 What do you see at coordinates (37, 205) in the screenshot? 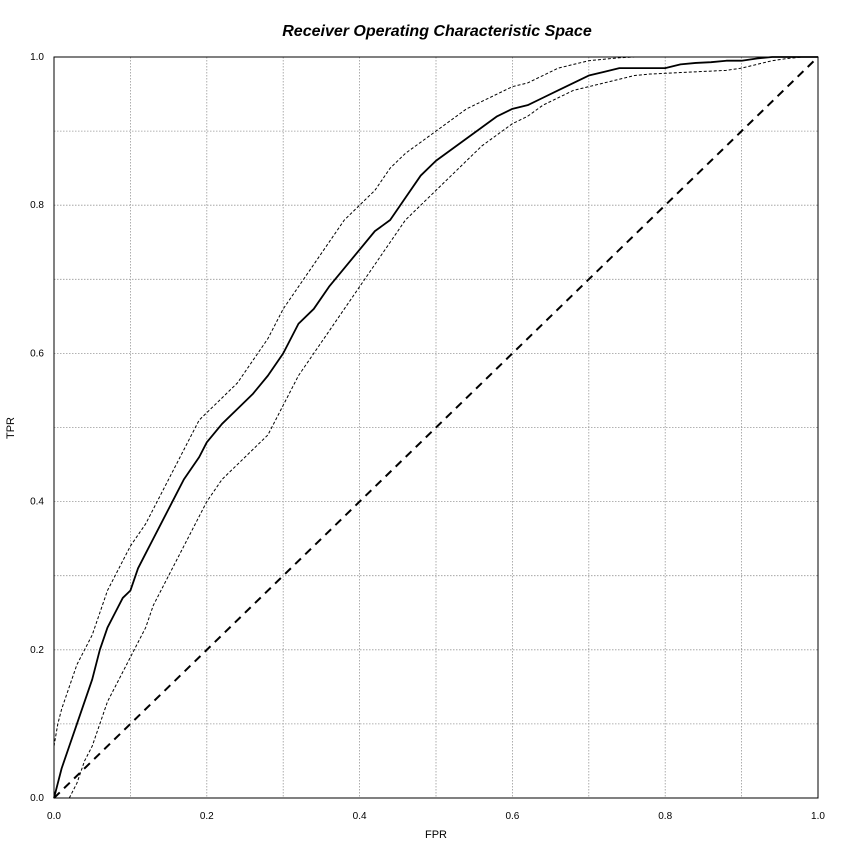
I see `y-tick-label: 0.8` at bounding box center [37, 205].